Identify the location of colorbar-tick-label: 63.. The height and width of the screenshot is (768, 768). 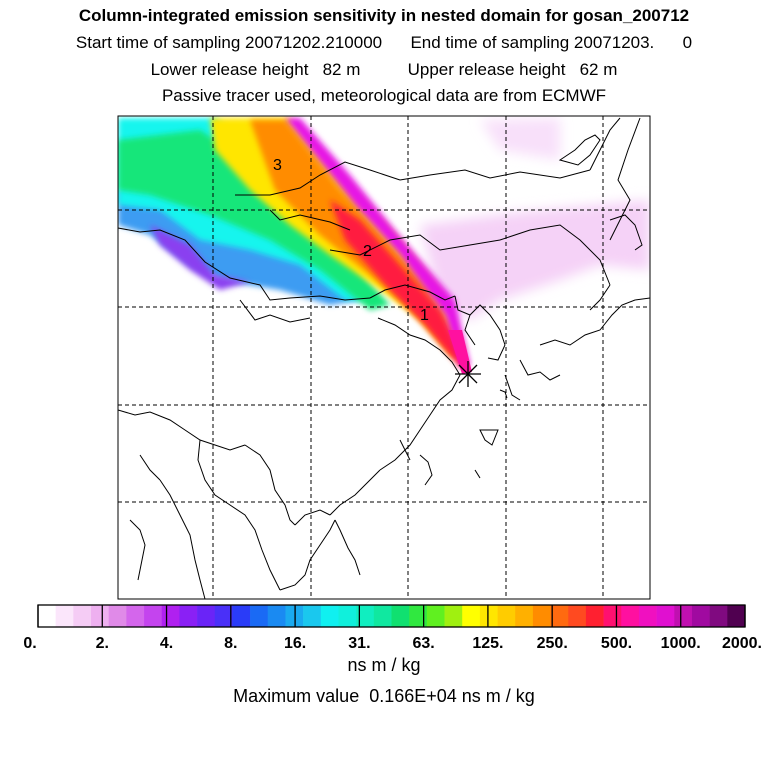
(423, 643).